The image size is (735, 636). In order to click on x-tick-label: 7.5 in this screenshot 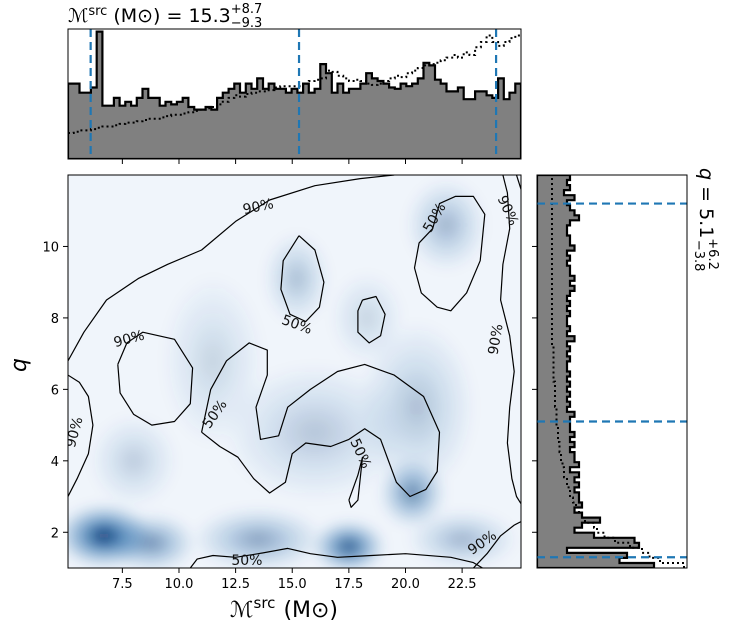, I will do `click(122, 584)`.